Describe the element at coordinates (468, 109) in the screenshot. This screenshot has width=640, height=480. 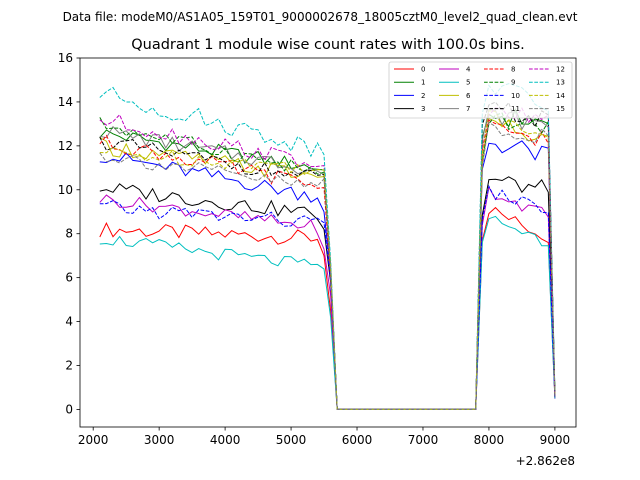
I see `legend-label-7: 7` at that location.